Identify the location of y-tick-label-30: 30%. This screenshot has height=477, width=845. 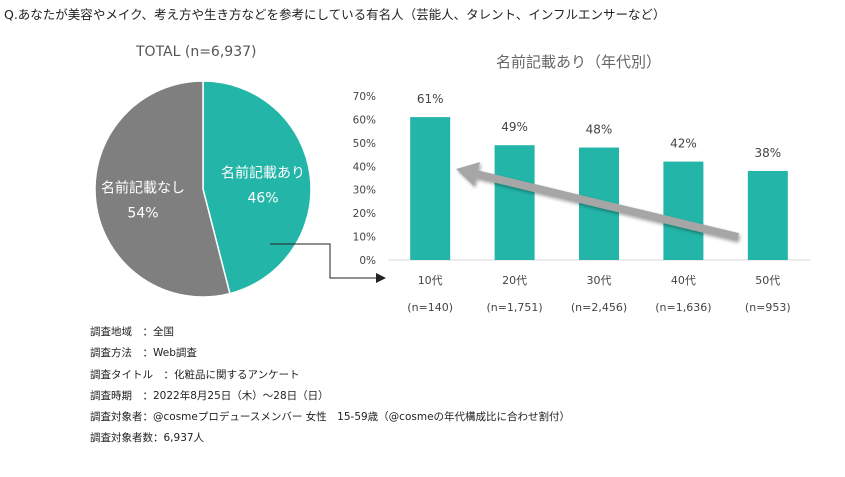
(364, 191).